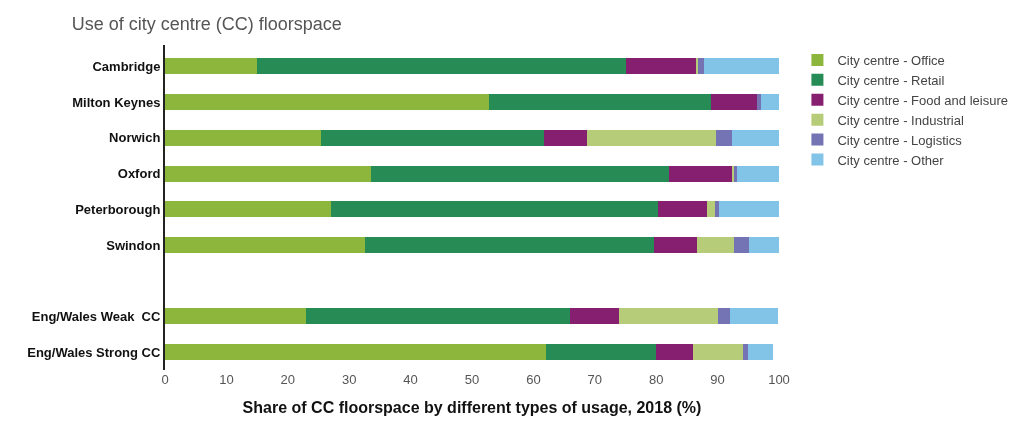  I want to click on x-tick-label: 60, so click(533, 379).